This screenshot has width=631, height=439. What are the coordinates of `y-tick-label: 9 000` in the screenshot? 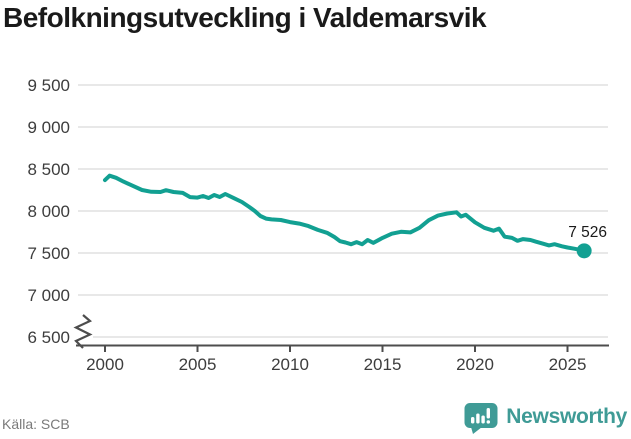 It's located at (48, 127).